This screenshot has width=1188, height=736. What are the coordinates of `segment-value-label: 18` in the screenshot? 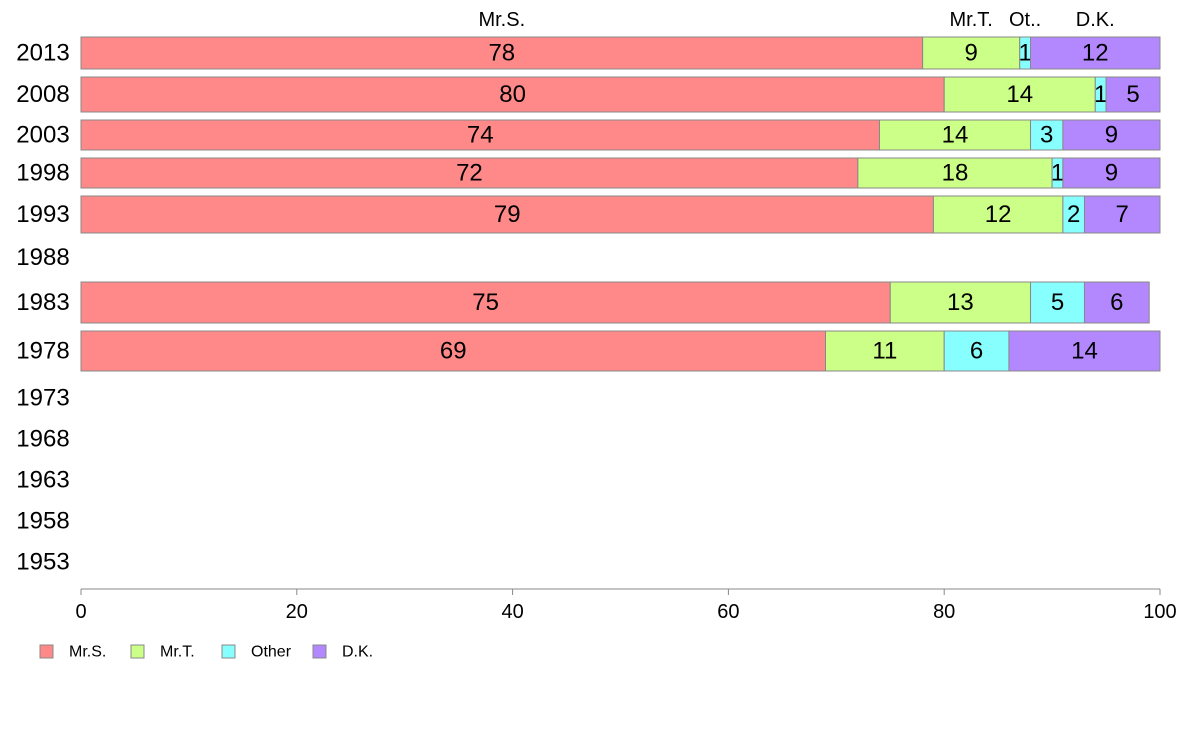 It's located at (955, 173).